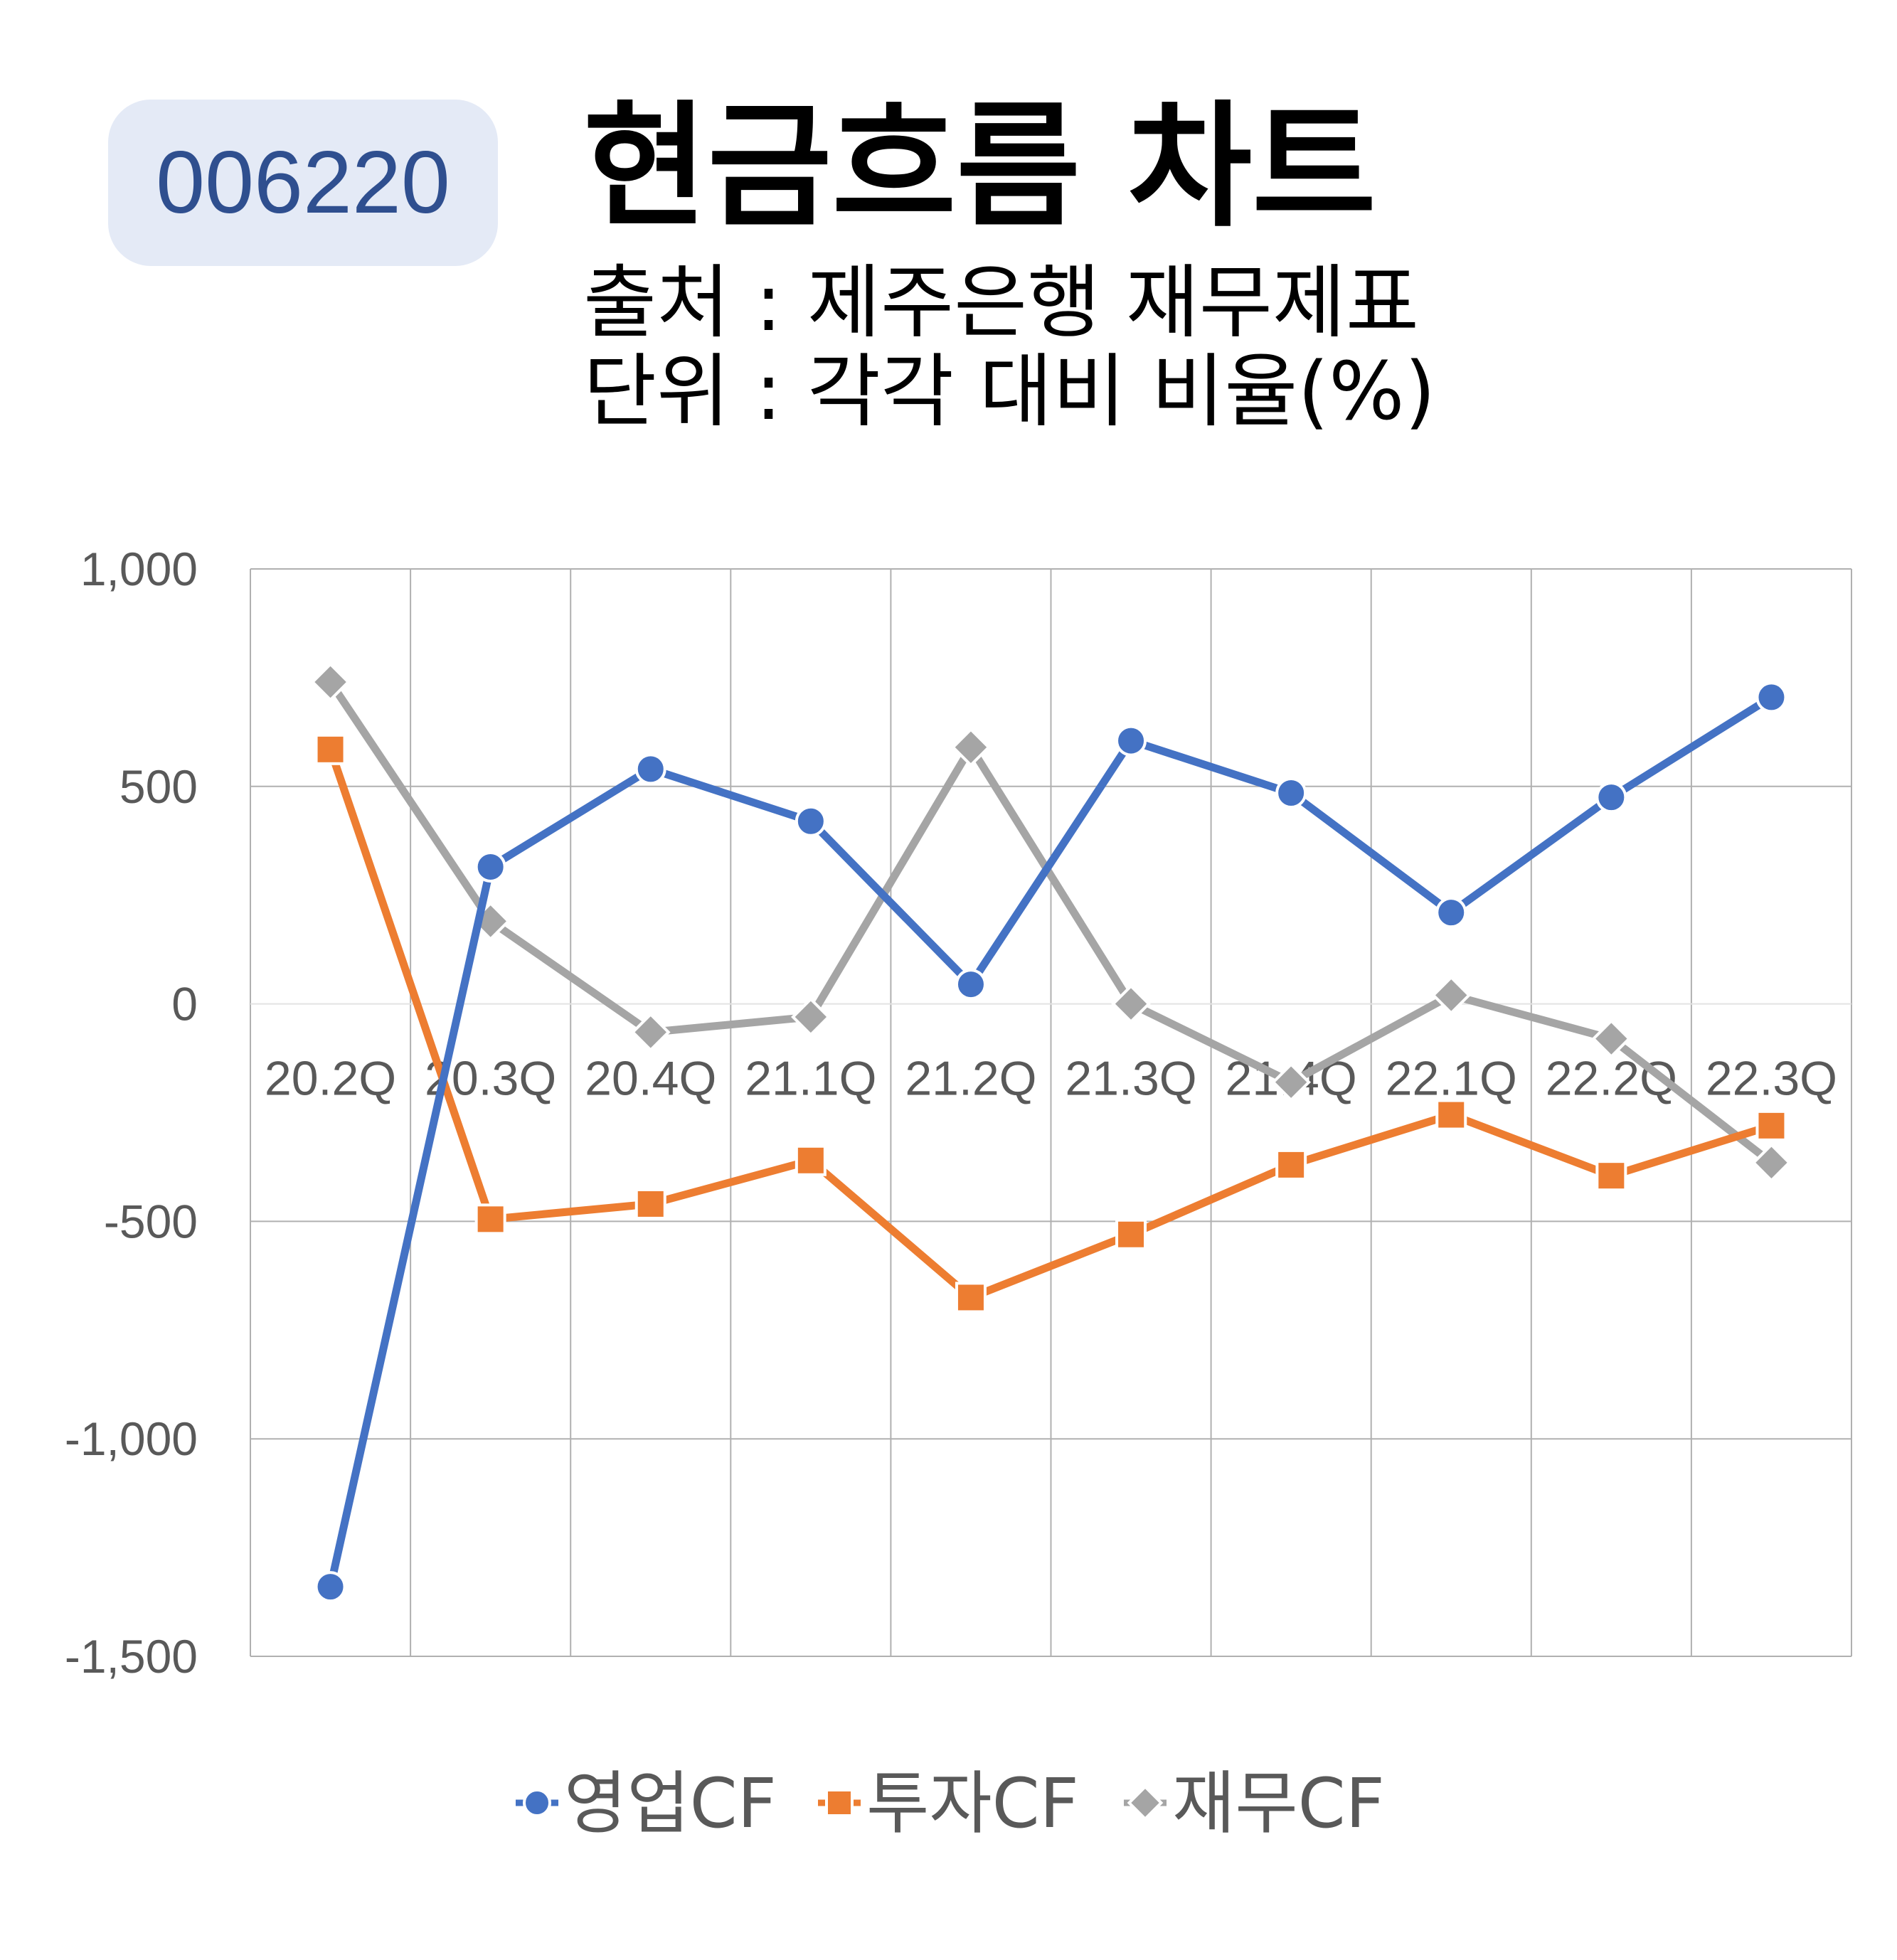  Describe the element at coordinates (1612, 1079) in the screenshot. I see `x-tick-label: 22.2Q` at that location.